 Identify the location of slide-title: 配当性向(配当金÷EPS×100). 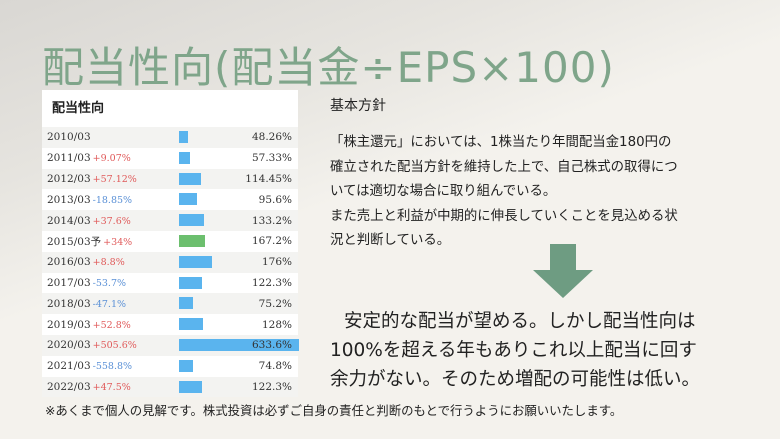
(328, 67).